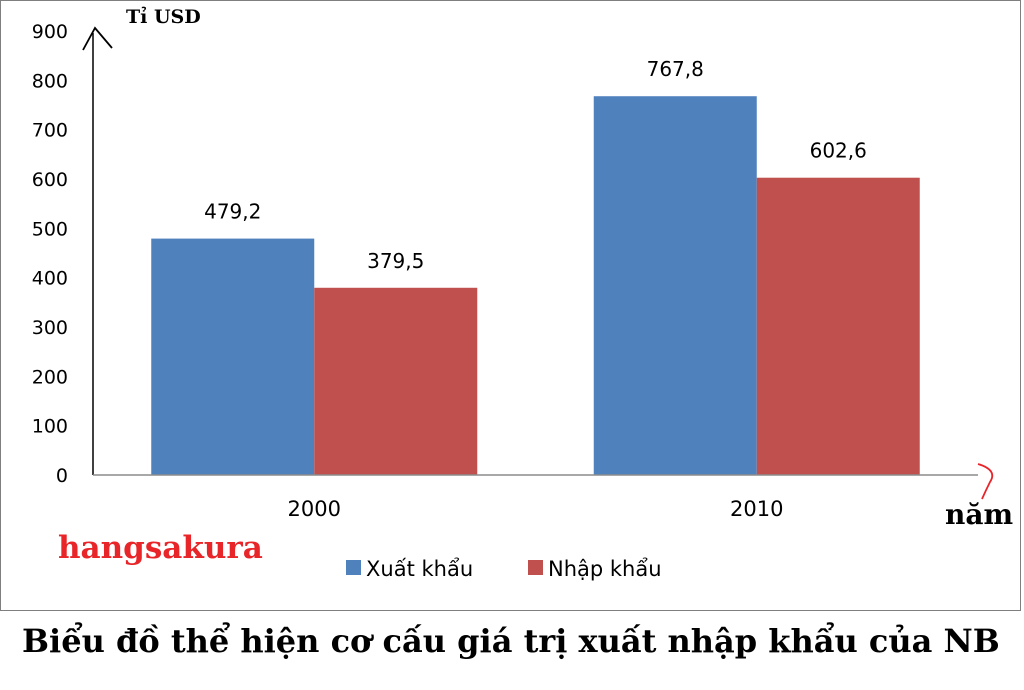  Describe the element at coordinates (50, 279) in the screenshot. I see `y-tick-label: 400` at that location.